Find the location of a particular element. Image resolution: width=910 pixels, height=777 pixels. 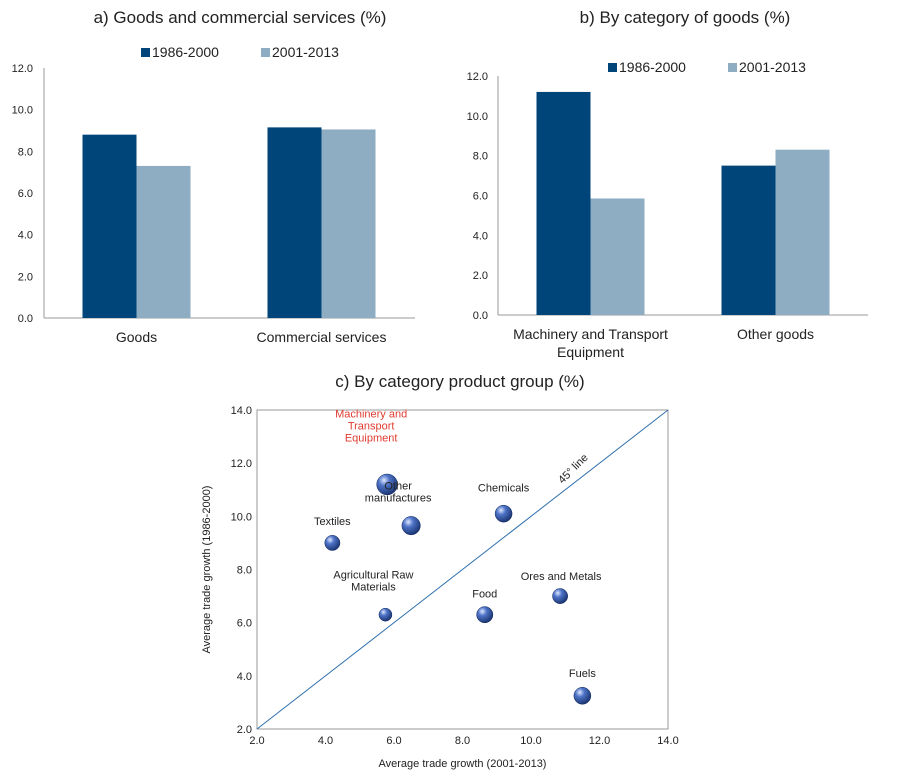

chart-a-ytick-label: 12.0 is located at coordinates (22, 69).